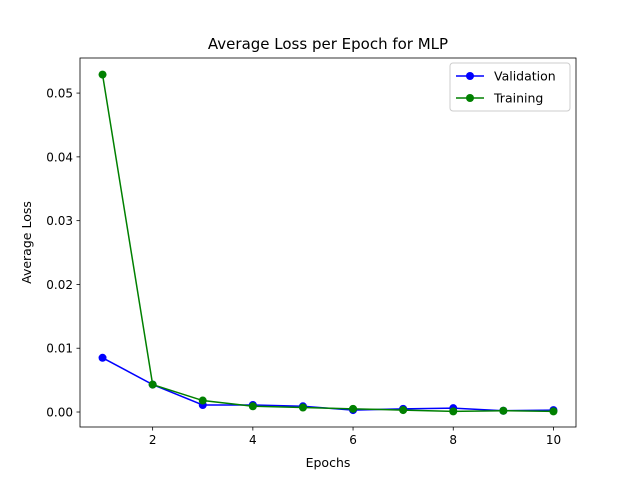 The height and width of the screenshot is (480, 640). I want to click on legend-training-marker, so click(470, 98).